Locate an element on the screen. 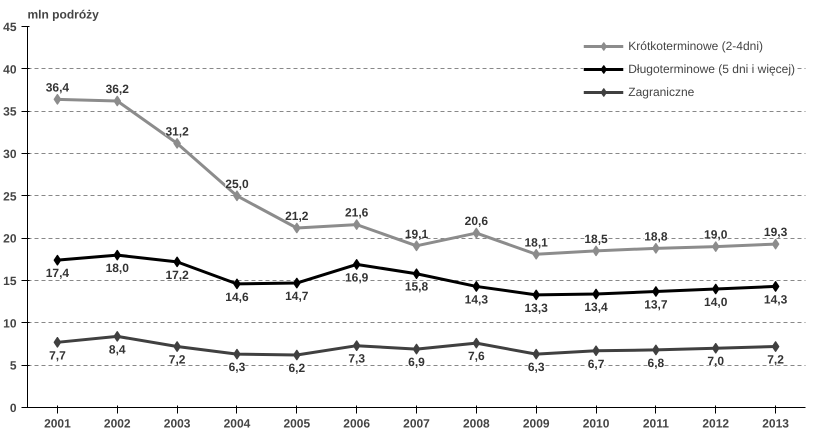 The height and width of the screenshot is (433, 813). data-label: 25,0 is located at coordinates (237, 183).